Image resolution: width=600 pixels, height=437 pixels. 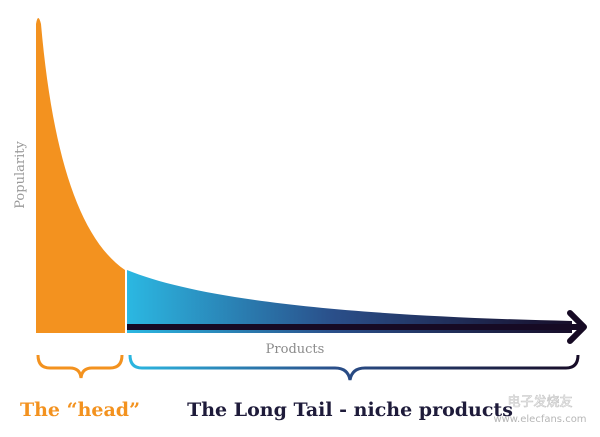 I want to click on watermark-brand: 电子发烧友, so click(x=539, y=402).